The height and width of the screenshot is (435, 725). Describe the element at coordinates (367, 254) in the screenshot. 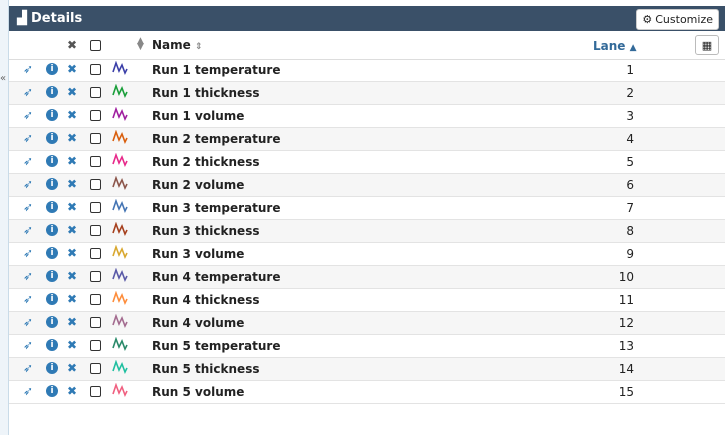

I see `table-row: ➶ i ✖ Run 3 volume 9` at that location.